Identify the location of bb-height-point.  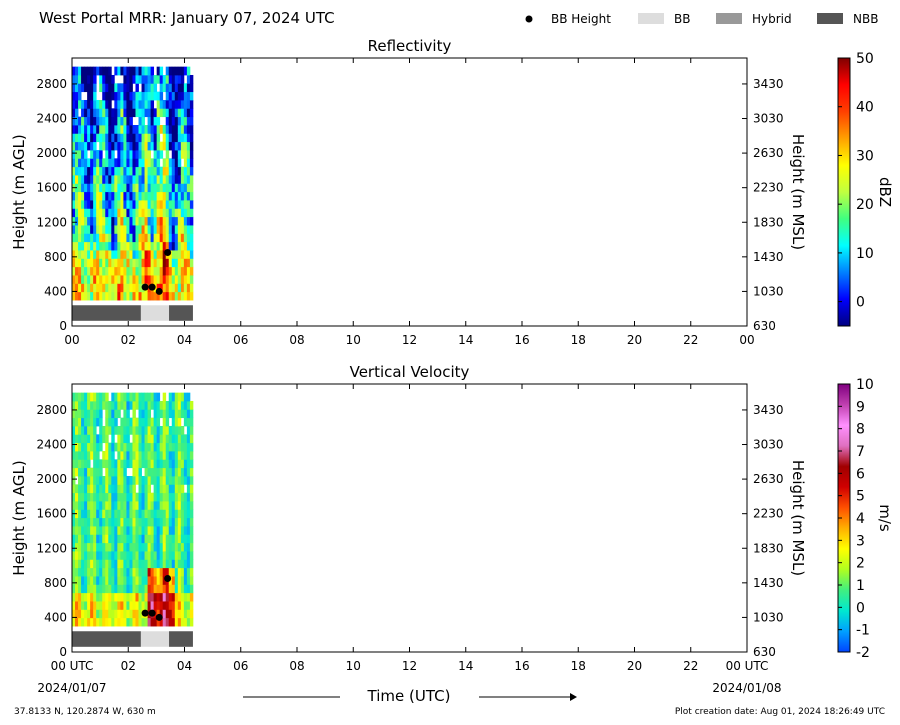
(159, 617).